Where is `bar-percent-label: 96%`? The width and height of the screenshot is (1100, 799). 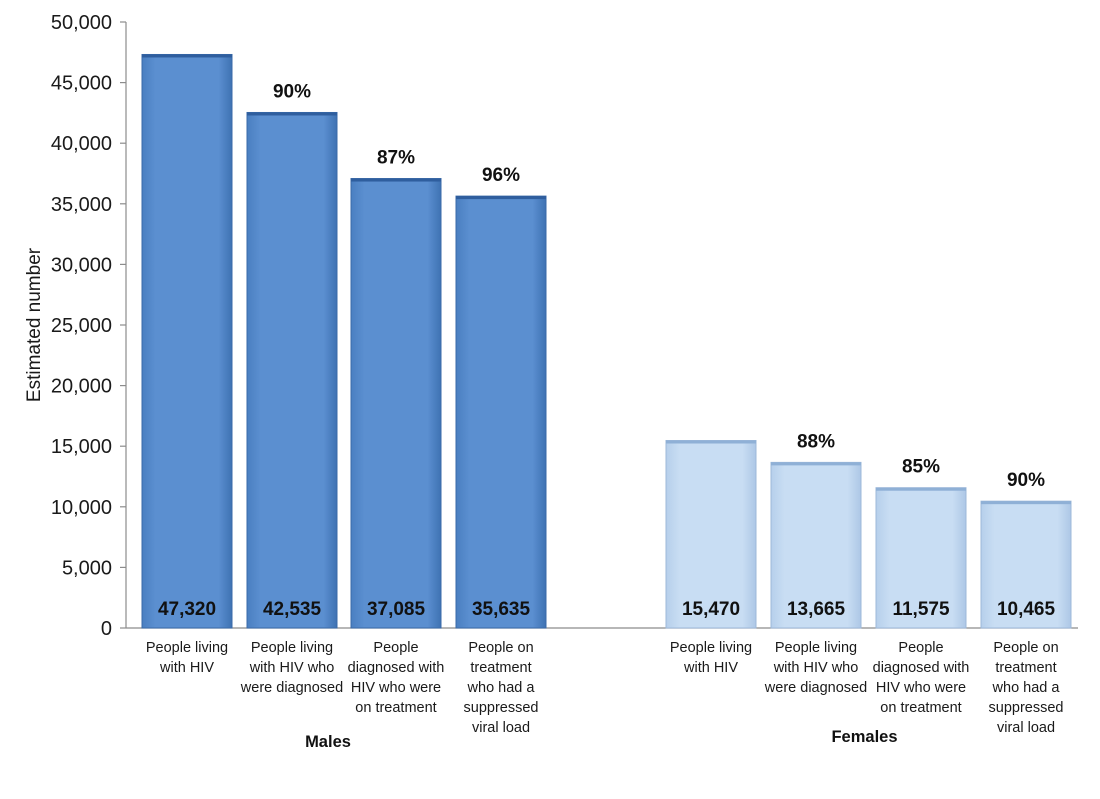 bar-percent-label: 96% is located at coordinates (501, 175).